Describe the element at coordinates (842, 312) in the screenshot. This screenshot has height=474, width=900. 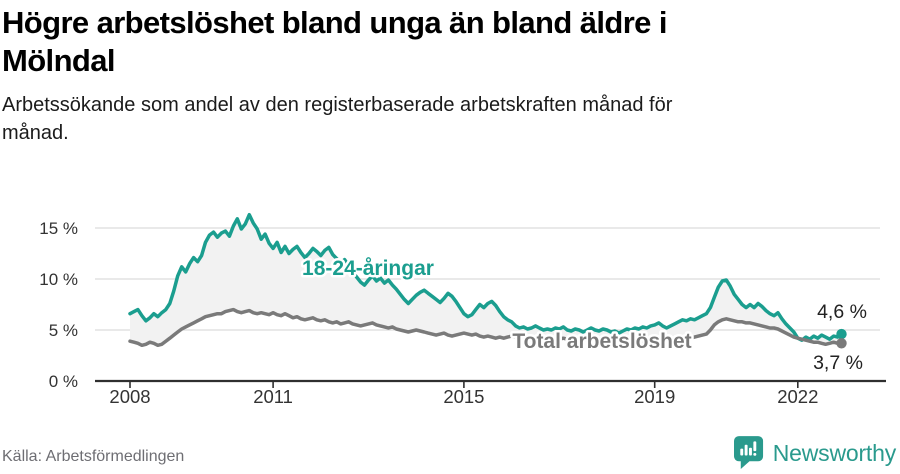
I see `annotation-2: 4,6 %` at that location.